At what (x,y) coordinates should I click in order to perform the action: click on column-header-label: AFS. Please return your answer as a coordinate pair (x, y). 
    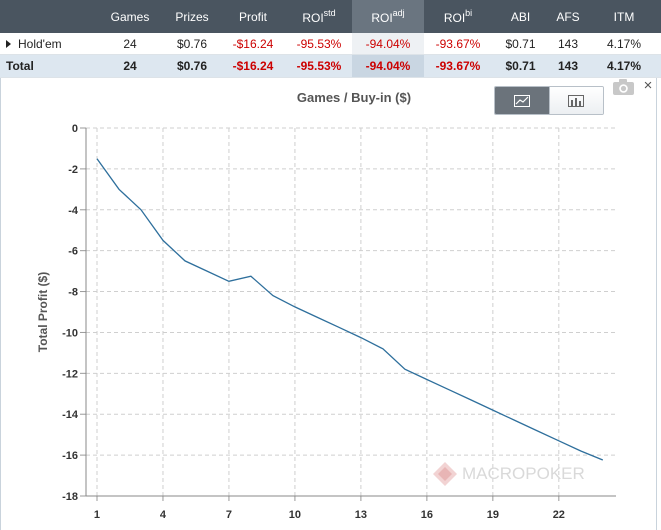
    Looking at the image, I should click on (568, 16).